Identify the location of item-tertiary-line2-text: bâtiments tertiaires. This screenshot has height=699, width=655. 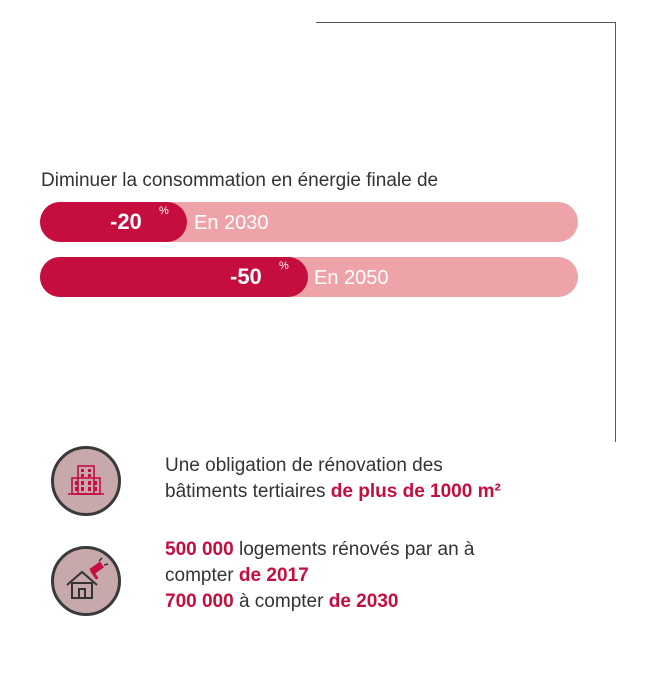
(248, 491).